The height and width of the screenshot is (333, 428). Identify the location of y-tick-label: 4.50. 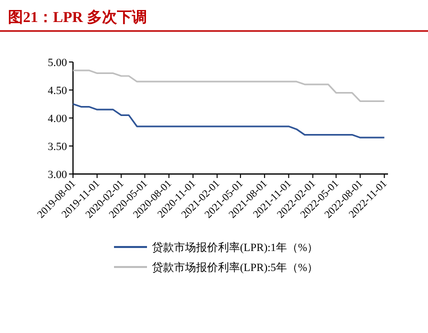
(58, 91).